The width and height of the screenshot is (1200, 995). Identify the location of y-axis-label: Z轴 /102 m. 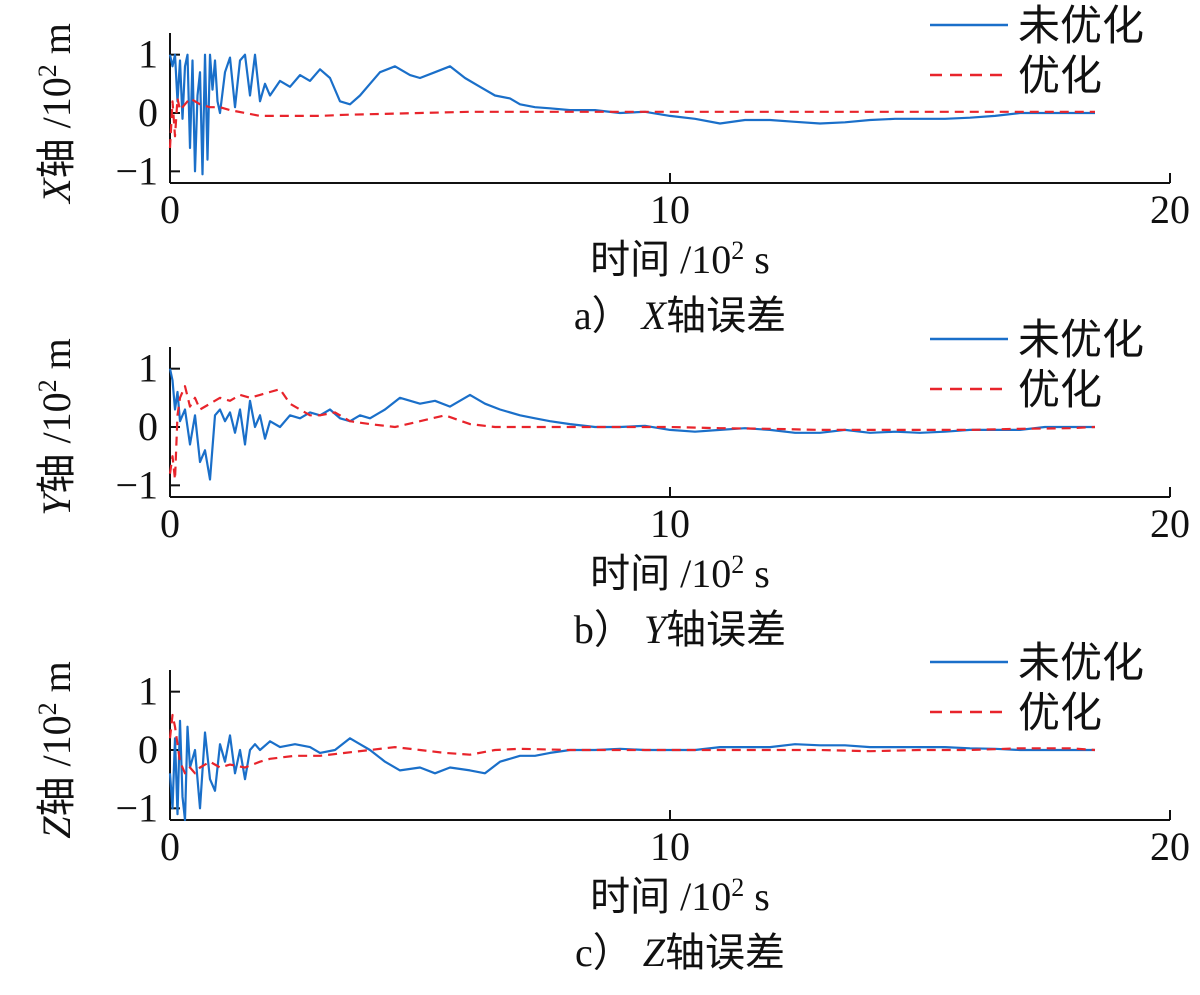
(56, 750).